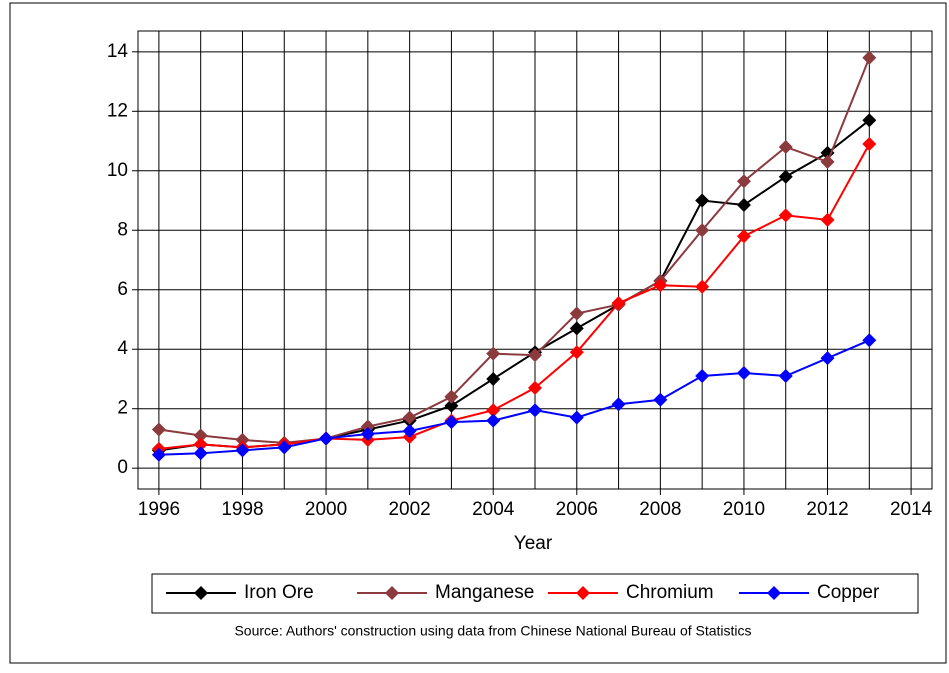 This screenshot has width=949, height=673. What do you see at coordinates (911, 509) in the screenshot?
I see `x-tick-label: 2014` at bounding box center [911, 509].